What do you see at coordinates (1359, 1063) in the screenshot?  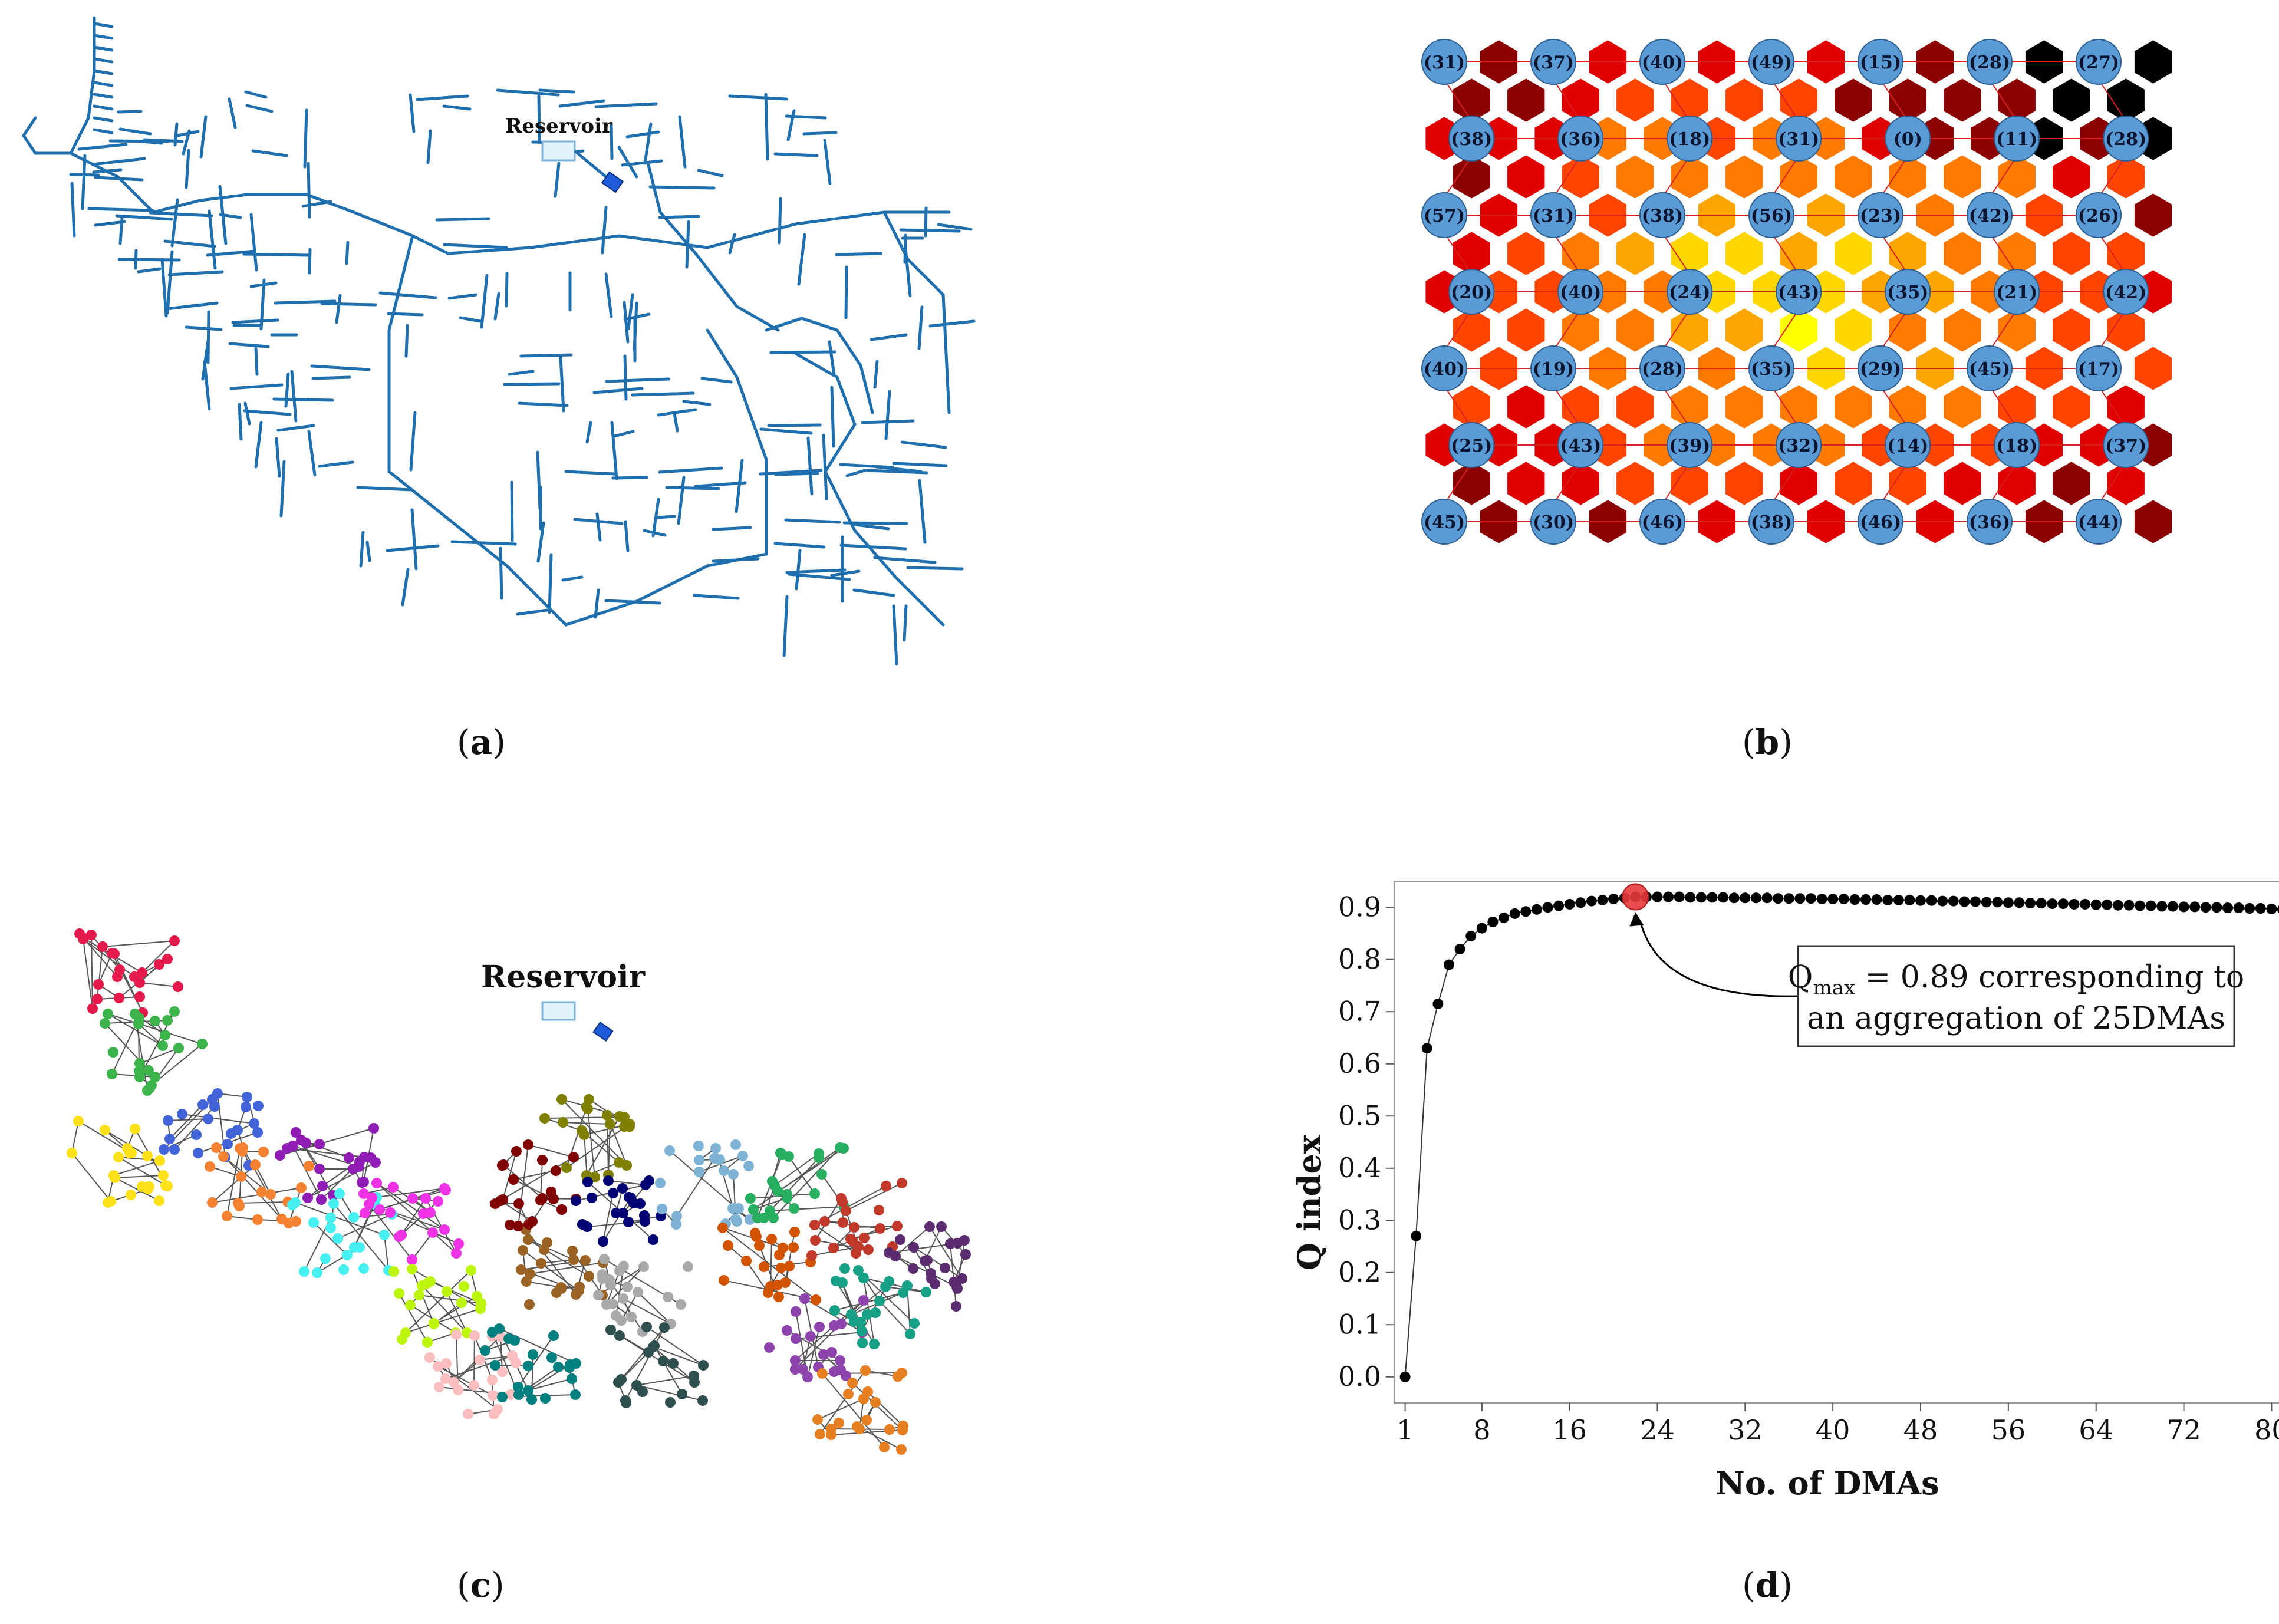 I see `y-tick-label: 0.6` at bounding box center [1359, 1063].